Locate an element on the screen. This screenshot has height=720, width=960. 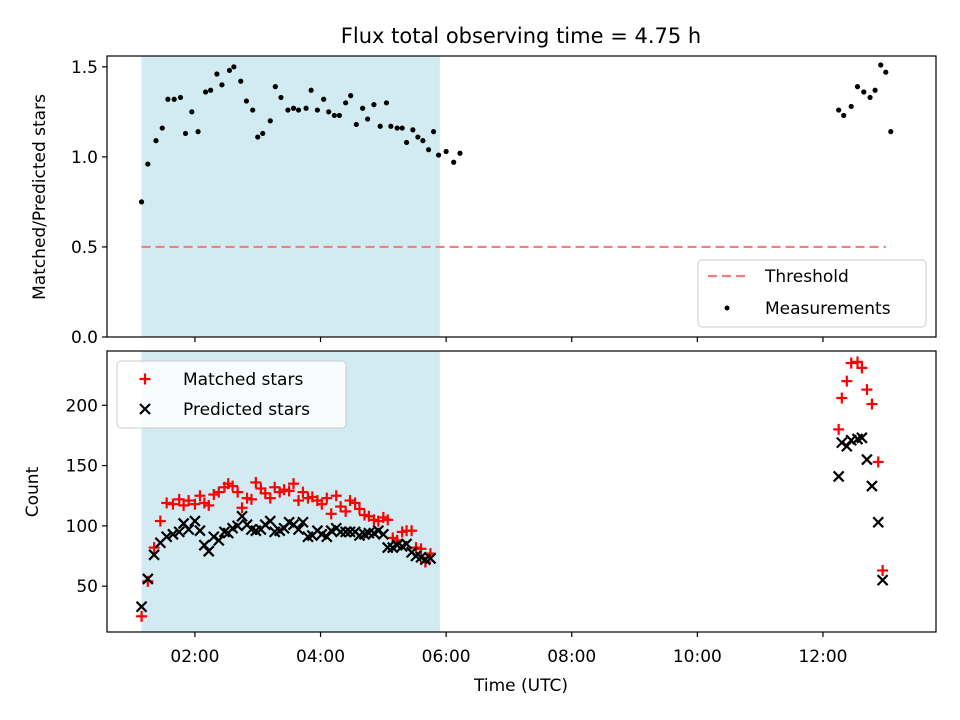
x-tick-label: 12:00 is located at coordinates (822, 657).